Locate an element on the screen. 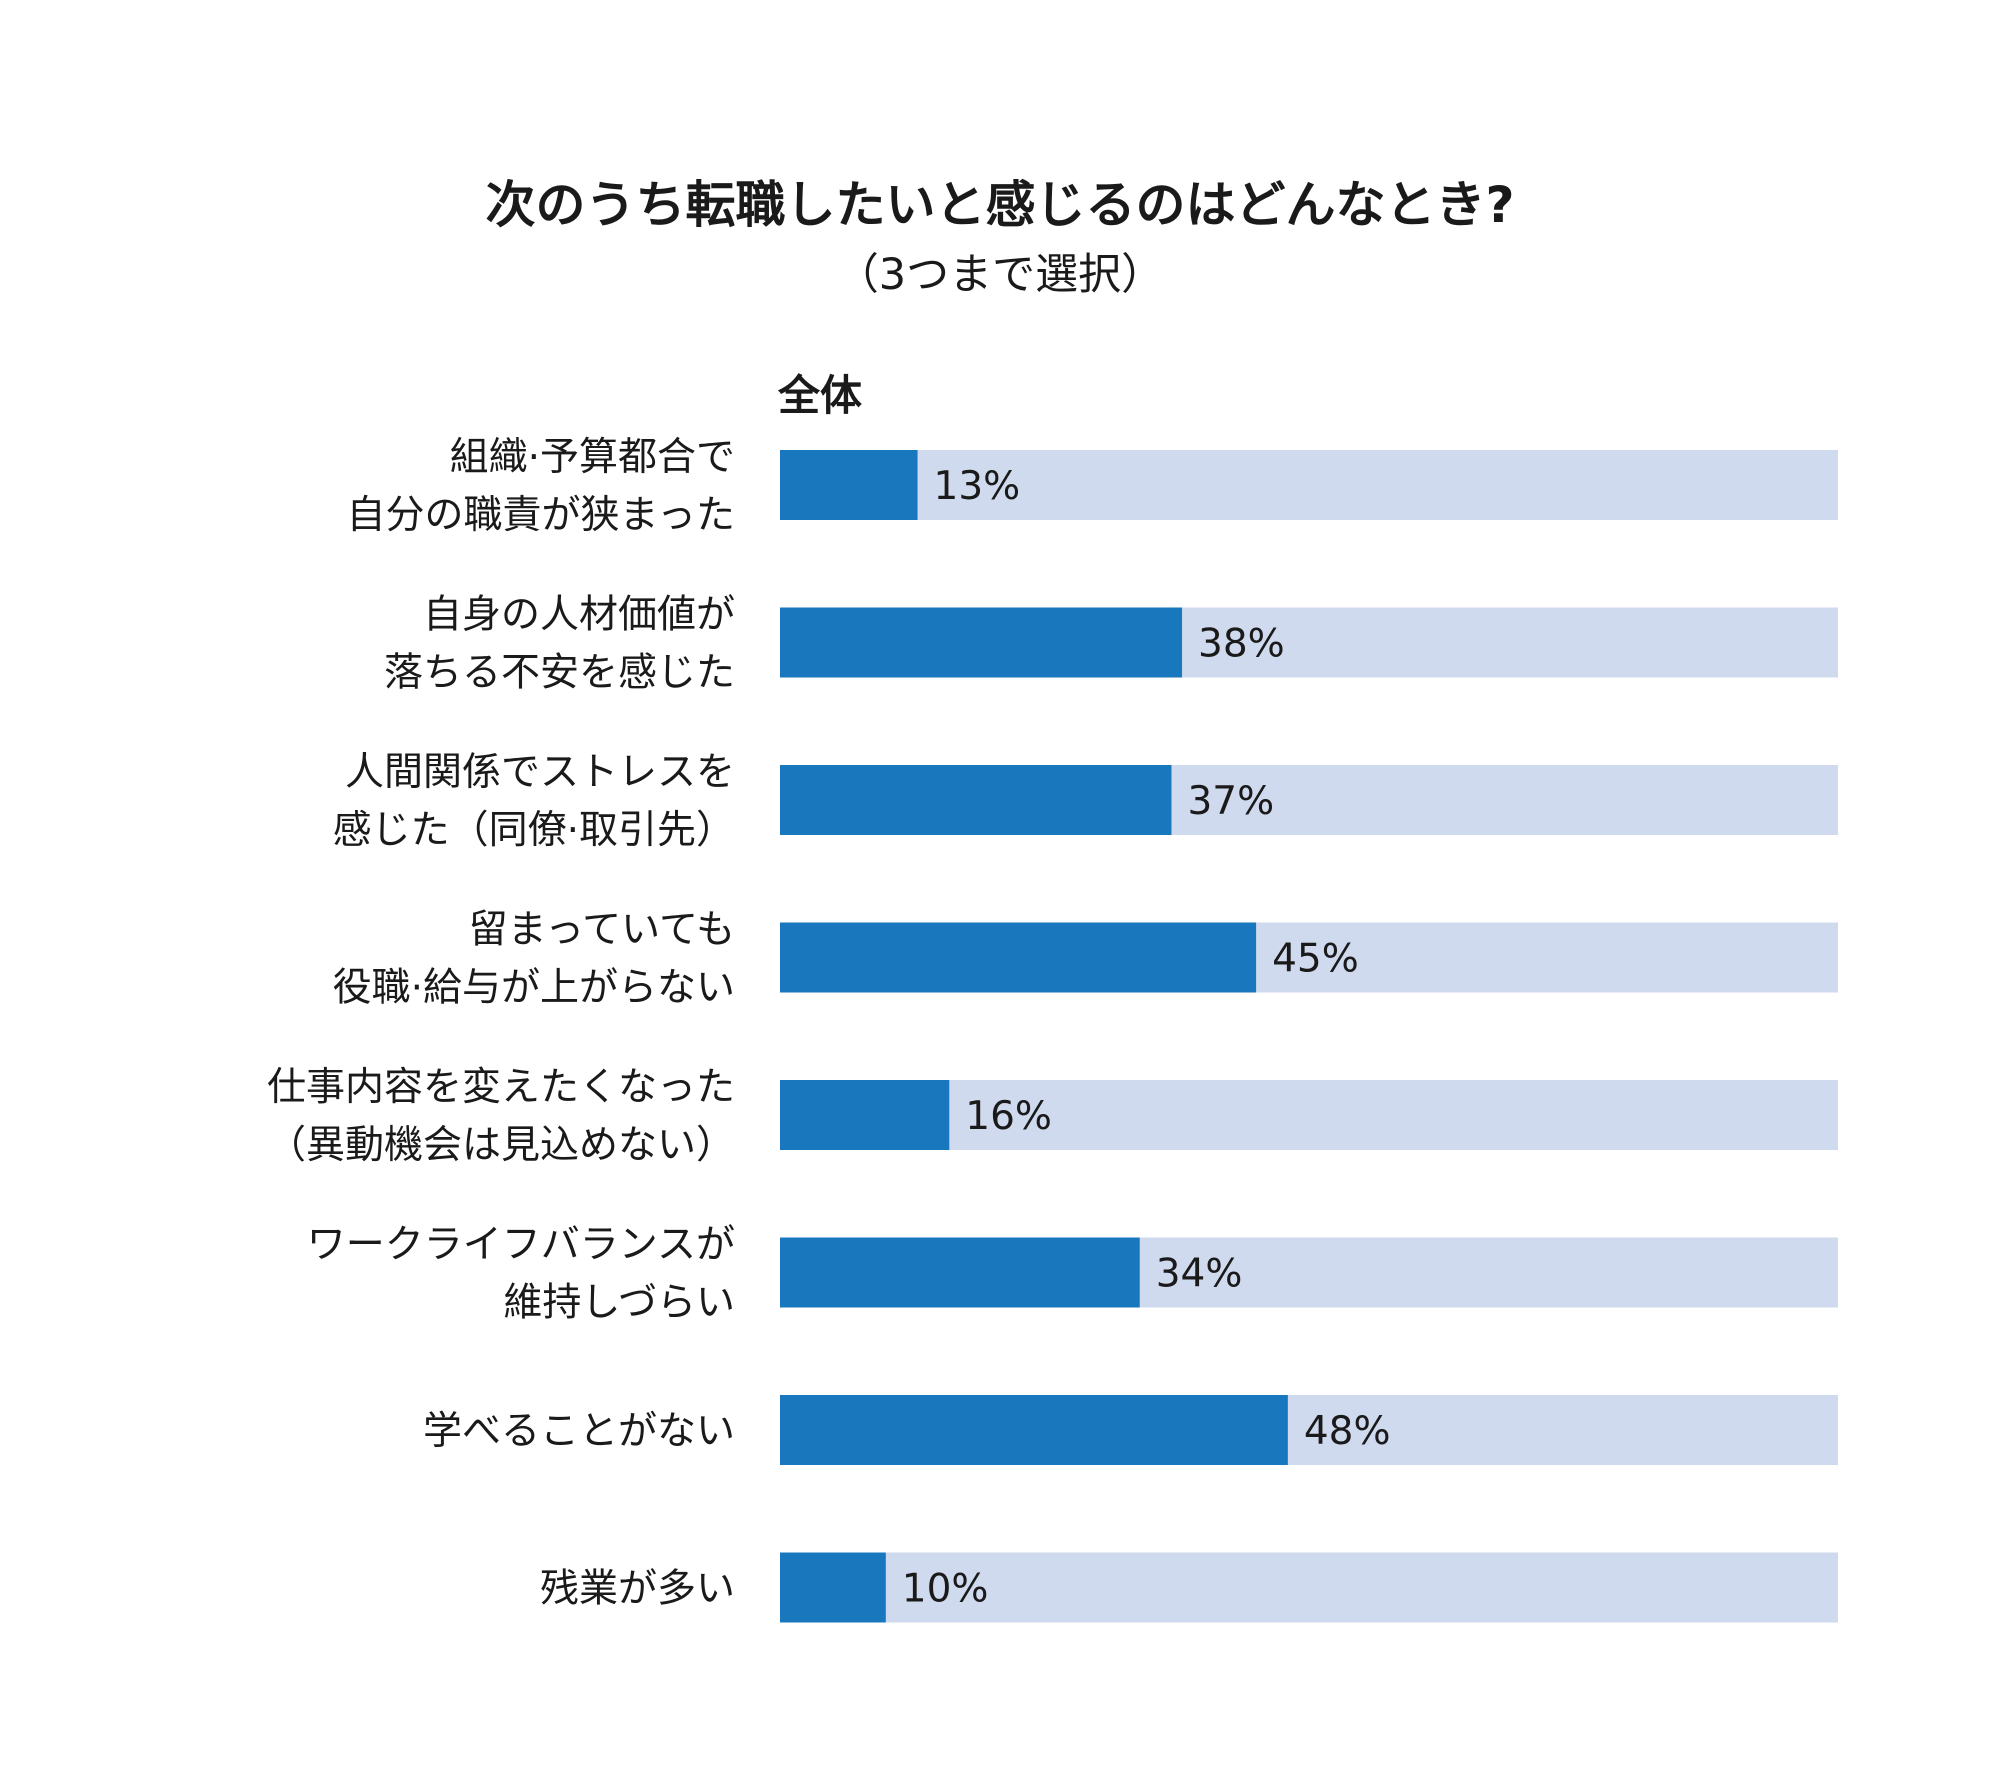 The image size is (2000, 1785). value-label: 37% is located at coordinates (1230, 801).